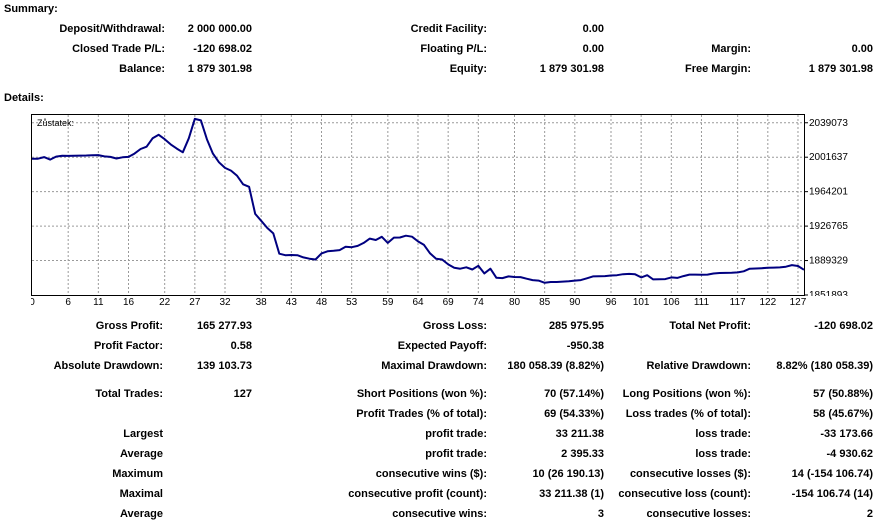  What do you see at coordinates (262, 302) in the screenshot?
I see `x-tick-label: 38` at bounding box center [262, 302].